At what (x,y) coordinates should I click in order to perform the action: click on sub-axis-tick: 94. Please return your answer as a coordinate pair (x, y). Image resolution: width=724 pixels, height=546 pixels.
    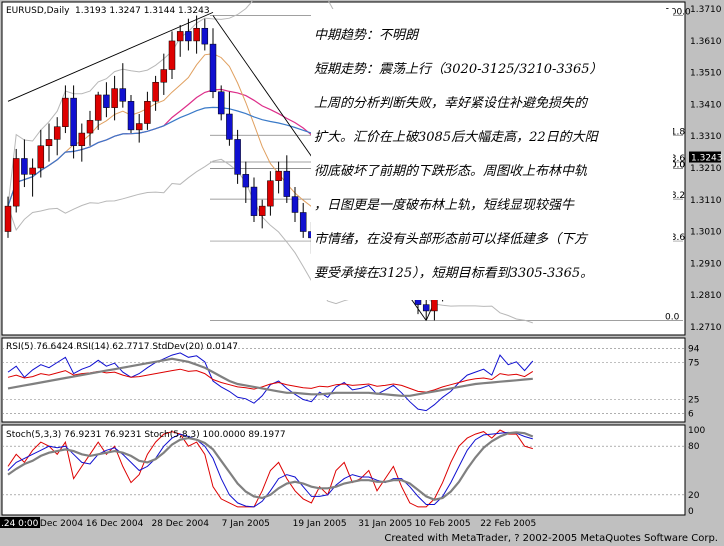
    Looking at the image, I should click on (694, 349).